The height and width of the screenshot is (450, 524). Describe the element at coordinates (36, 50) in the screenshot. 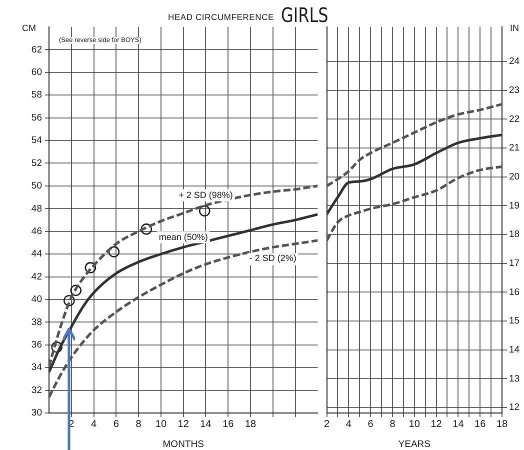

I see `y-tick-label: 62` at that location.